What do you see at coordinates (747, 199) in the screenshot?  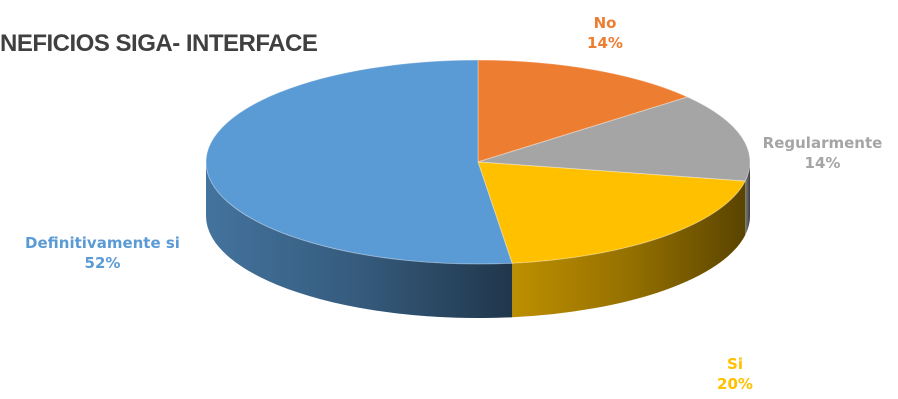 I see `slice-side-shade-regularmente` at bounding box center [747, 199].